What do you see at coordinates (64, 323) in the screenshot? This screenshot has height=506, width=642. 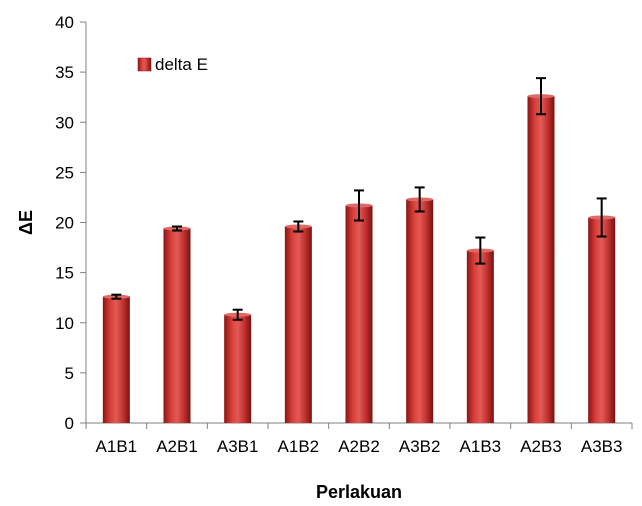 I see `y-tick-label: 10` at bounding box center [64, 323].